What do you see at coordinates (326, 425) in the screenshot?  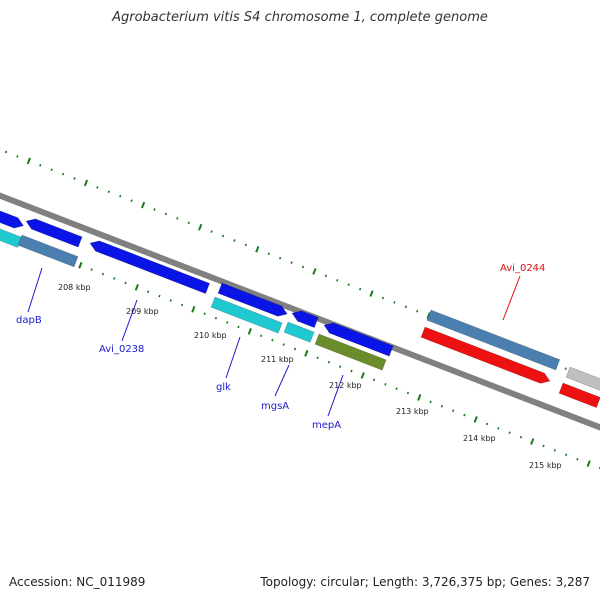 I see `gene-label-mepa: mepA` at bounding box center [326, 425].